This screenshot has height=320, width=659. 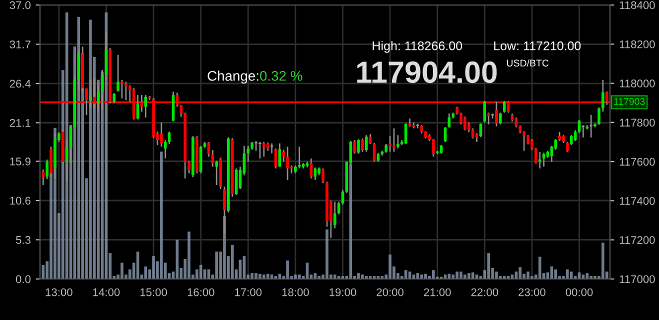 What do you see at coordinates (295, 292) in the screenshot?
I see `x-tick-label: 18:00` at bounding box center [295, 292].